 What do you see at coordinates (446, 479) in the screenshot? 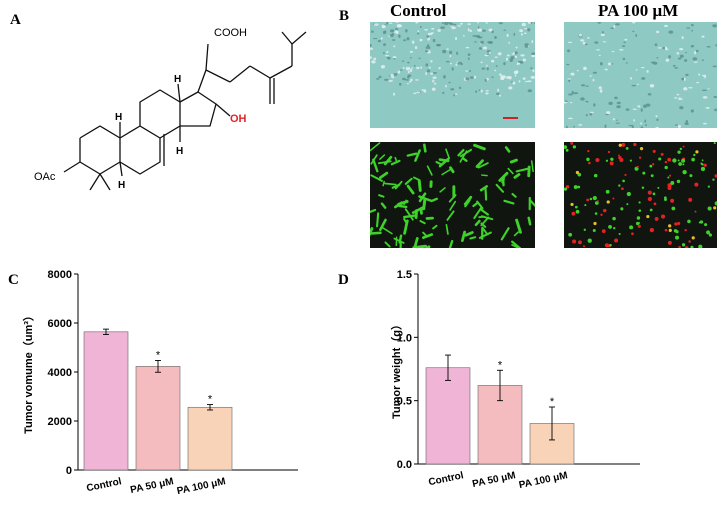
I see `x-tick-label: Control` at bounding box center [446, 479].